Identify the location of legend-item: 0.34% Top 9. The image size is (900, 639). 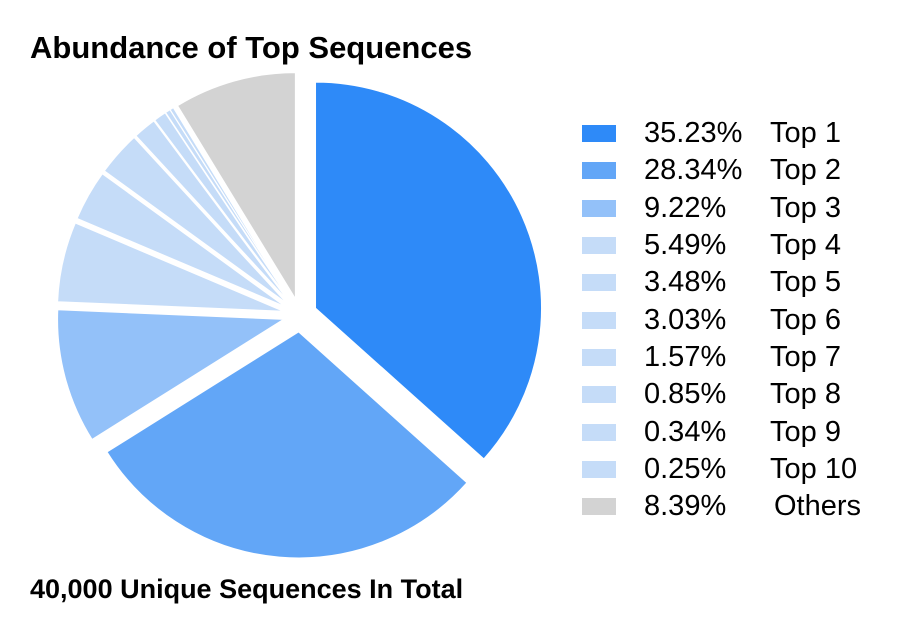
(721, 431).